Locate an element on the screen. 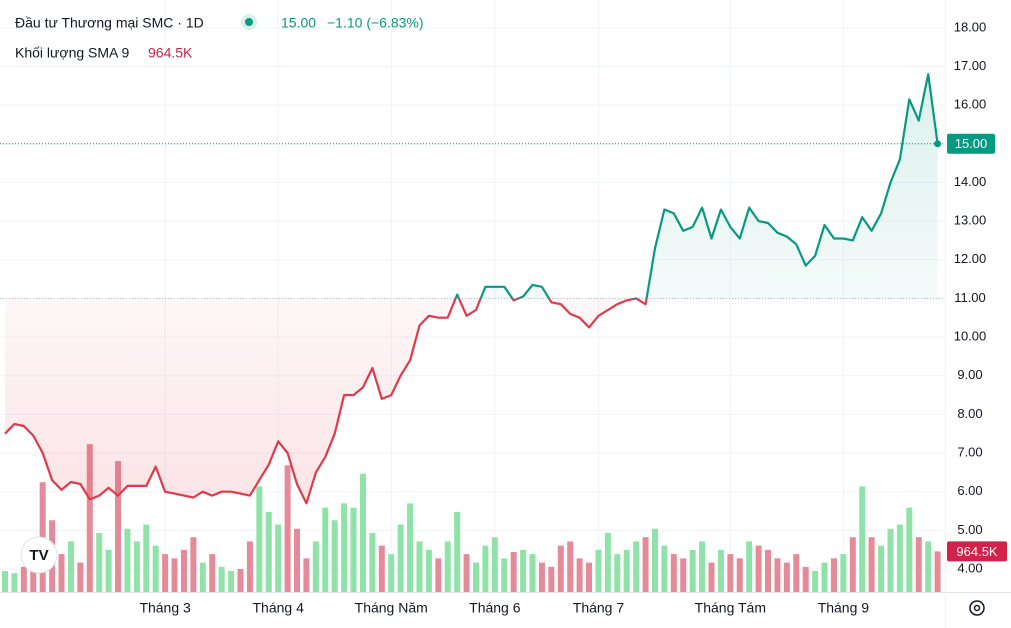 The width and height of the screenshot is (1011, 628). y-tick-label: 10.00 is located at coordinates (970, 336).